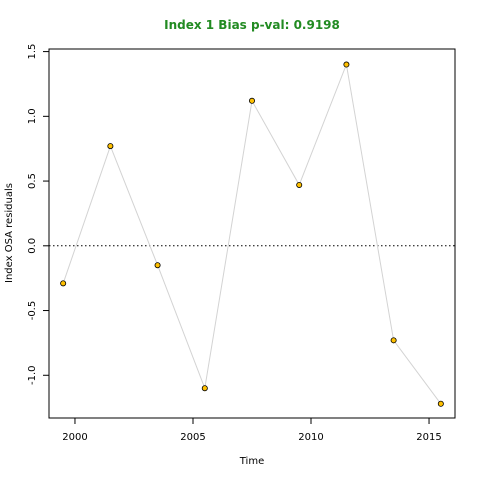  Describe the element at coordinates (32, 181) in the screenshot. I see `y-tick-label: 0.5` at that location.